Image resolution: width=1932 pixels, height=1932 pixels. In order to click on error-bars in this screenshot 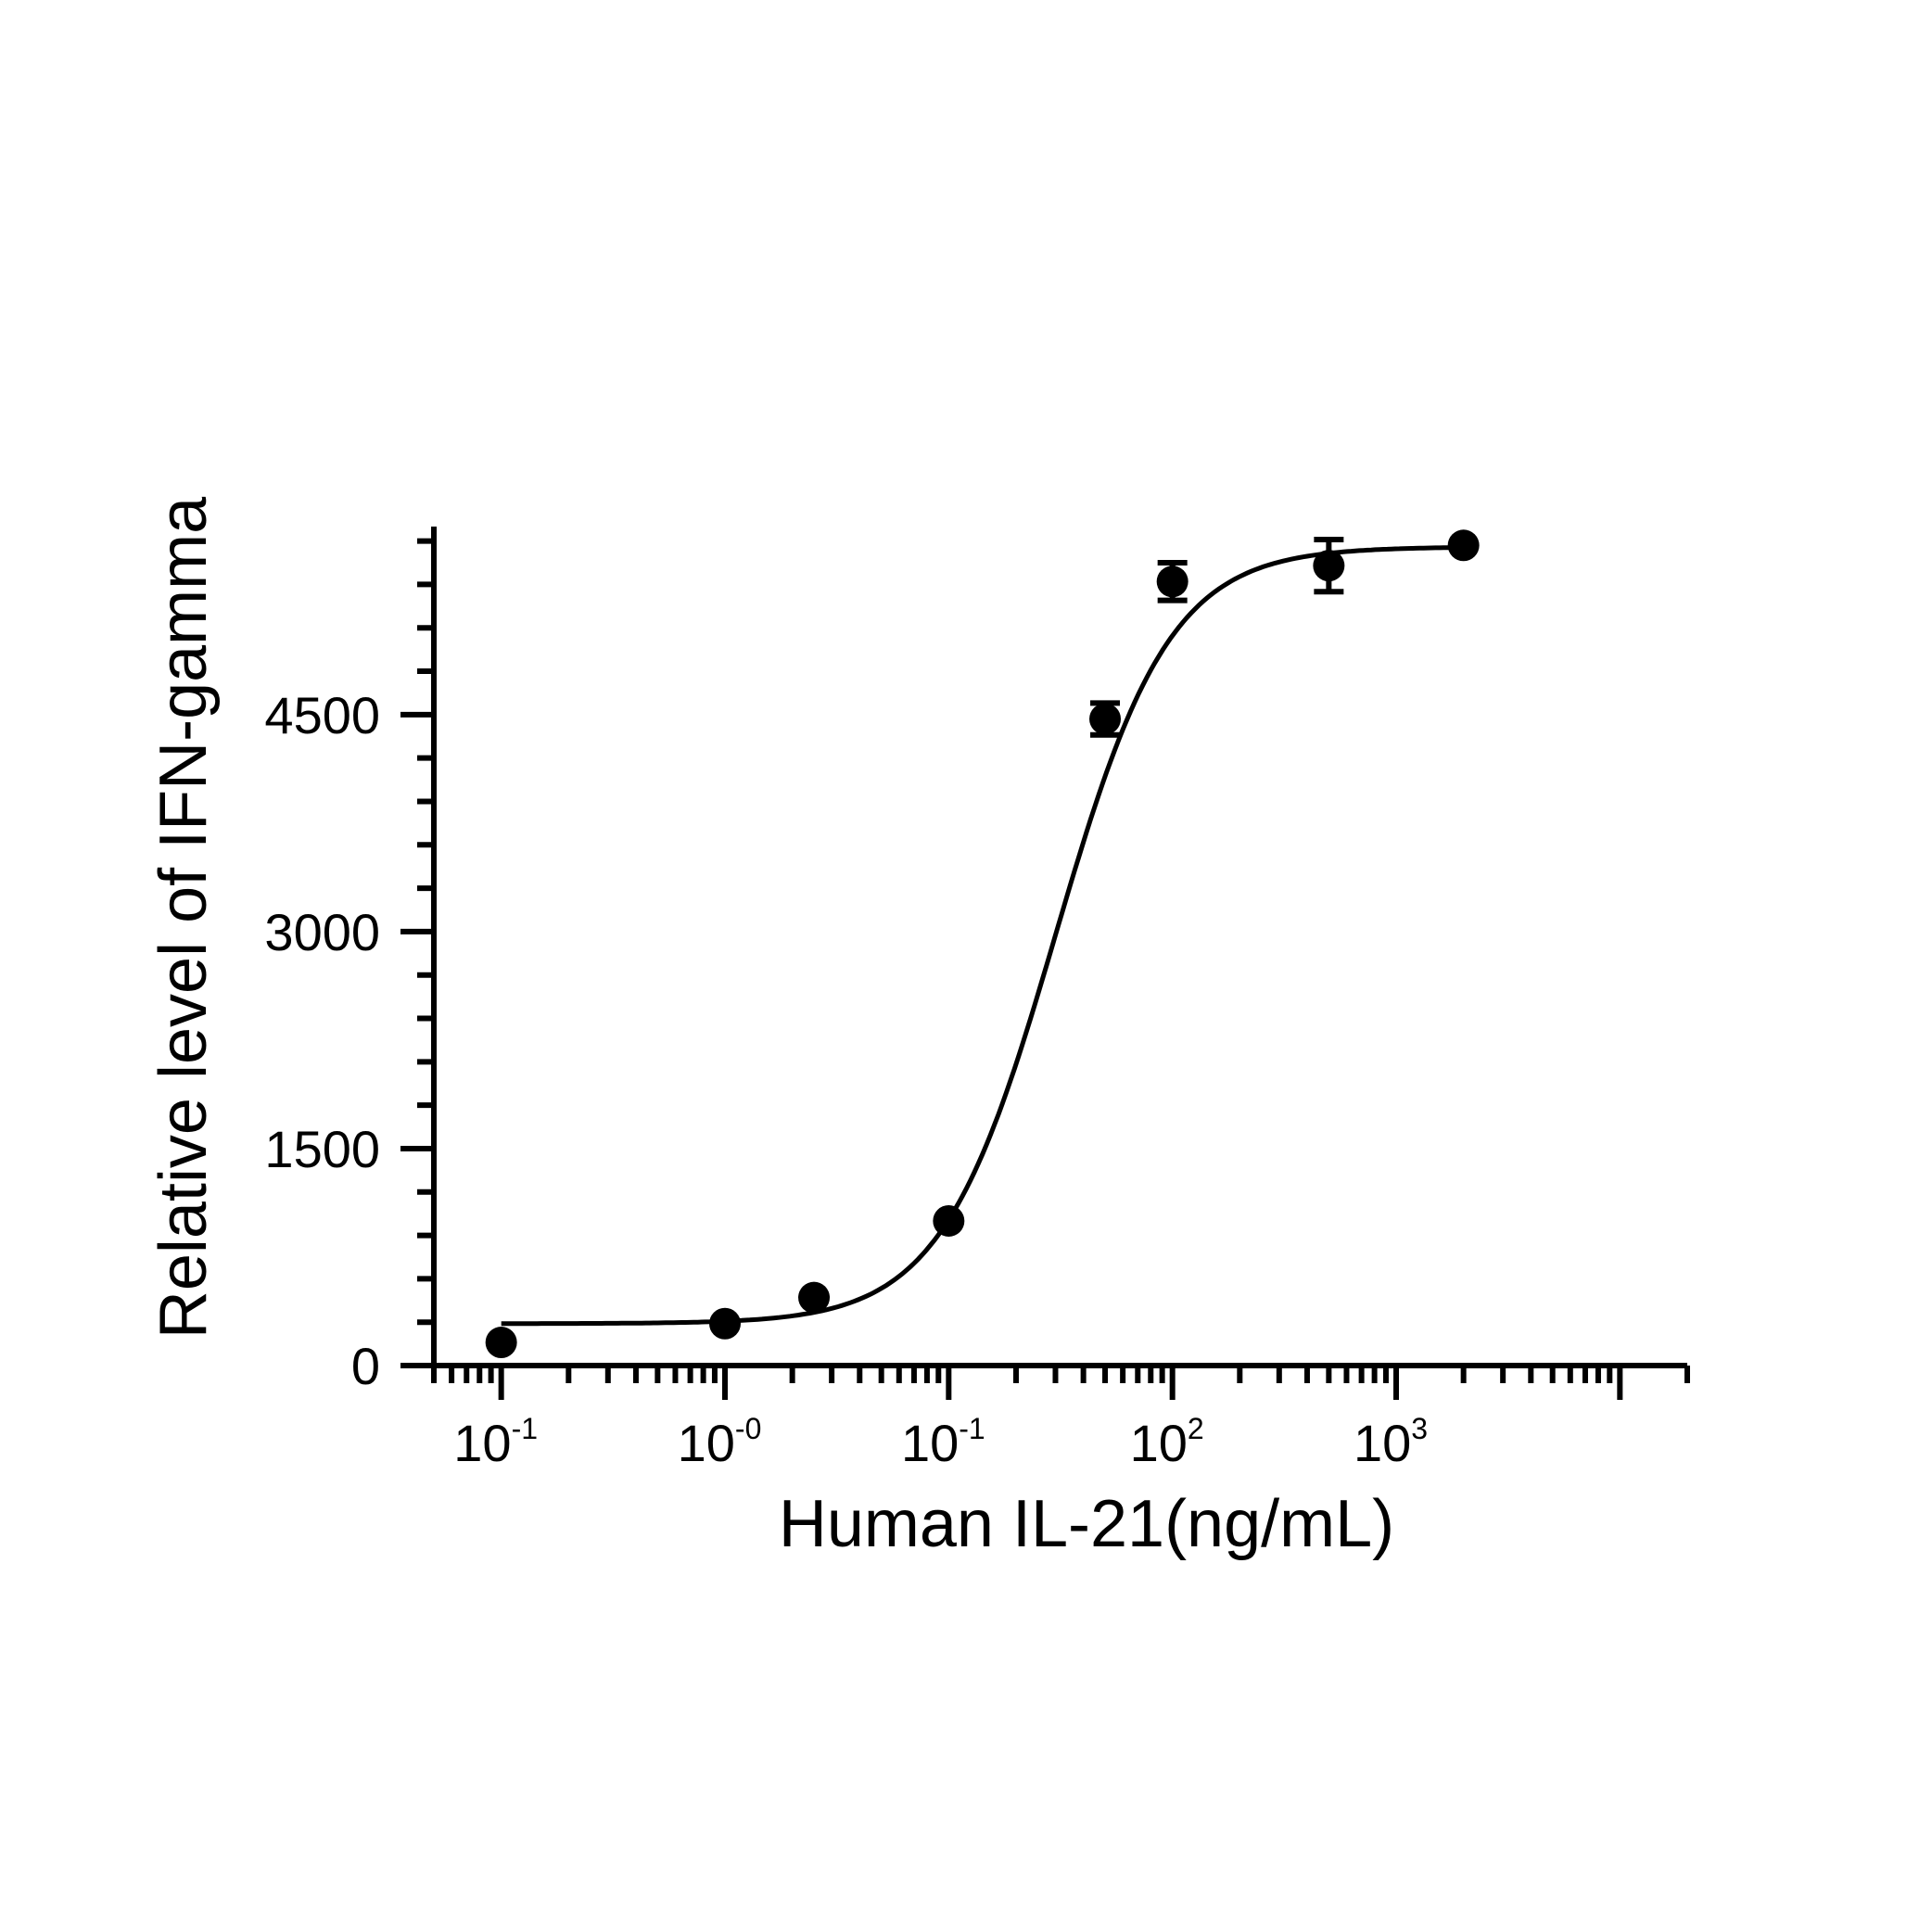, I will do `click(1217, 637)`.